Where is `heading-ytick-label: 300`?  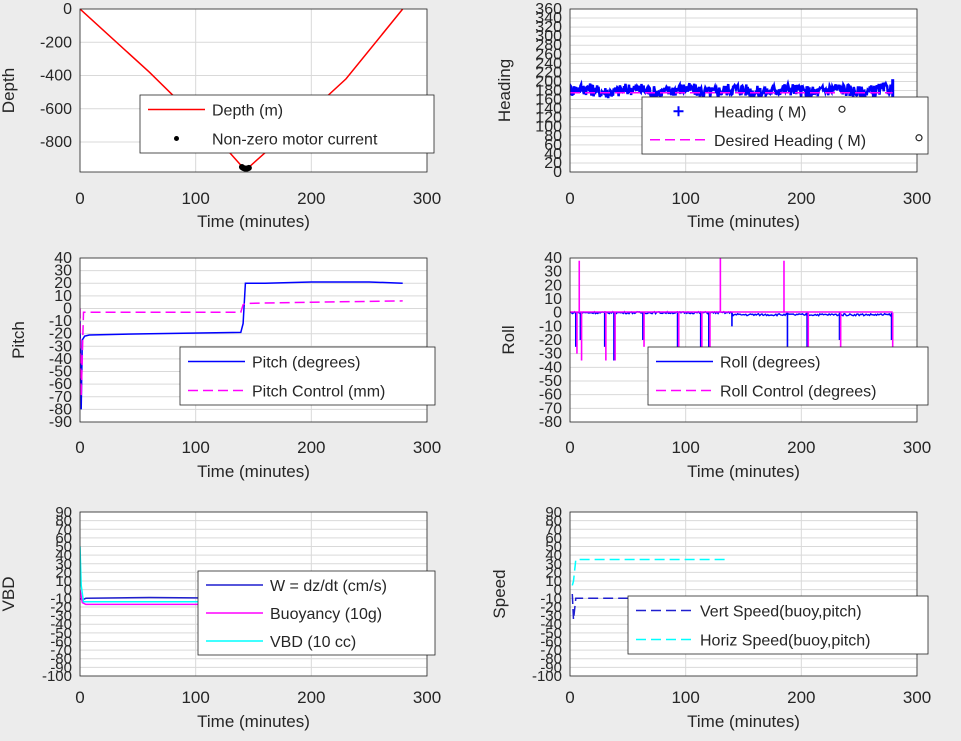
heading-ytick-label: 300 is located at coordinates (548, 36).